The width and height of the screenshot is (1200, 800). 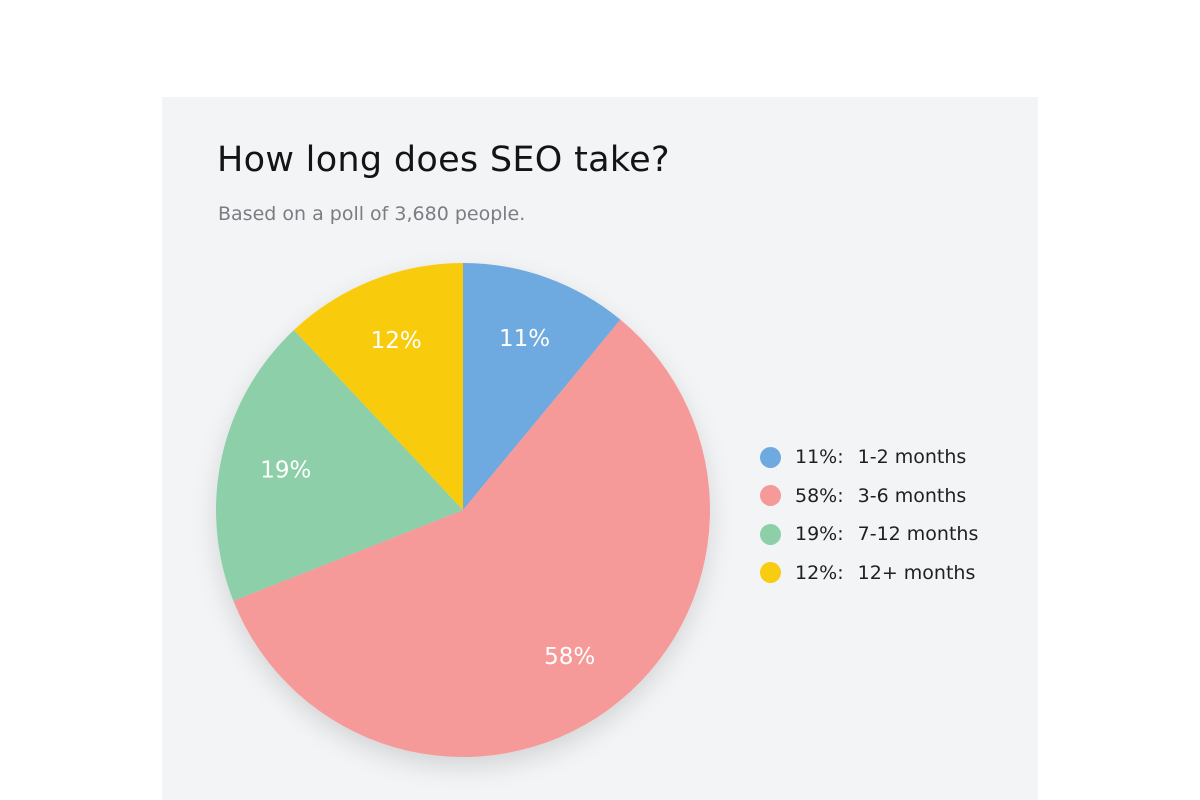 What do you see at coordinates (819, 572) in the screenshot?
I see `legend-percent: 12%:` at bounding box center [819, 572].